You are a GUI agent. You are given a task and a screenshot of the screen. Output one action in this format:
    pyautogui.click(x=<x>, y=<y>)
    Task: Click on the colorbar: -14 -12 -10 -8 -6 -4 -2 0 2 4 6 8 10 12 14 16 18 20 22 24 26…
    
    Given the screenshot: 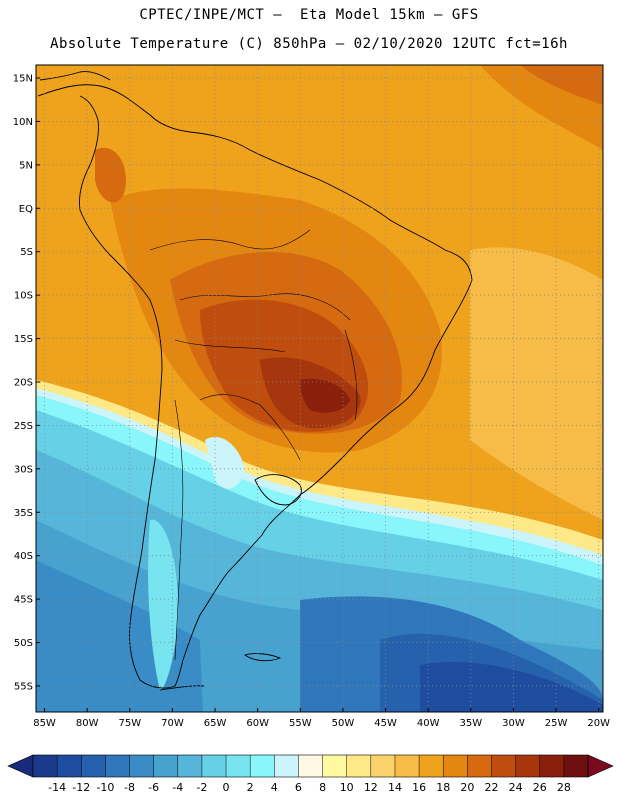 What is the action you would take?
    pyautogui.click(x=310, y=774)
    